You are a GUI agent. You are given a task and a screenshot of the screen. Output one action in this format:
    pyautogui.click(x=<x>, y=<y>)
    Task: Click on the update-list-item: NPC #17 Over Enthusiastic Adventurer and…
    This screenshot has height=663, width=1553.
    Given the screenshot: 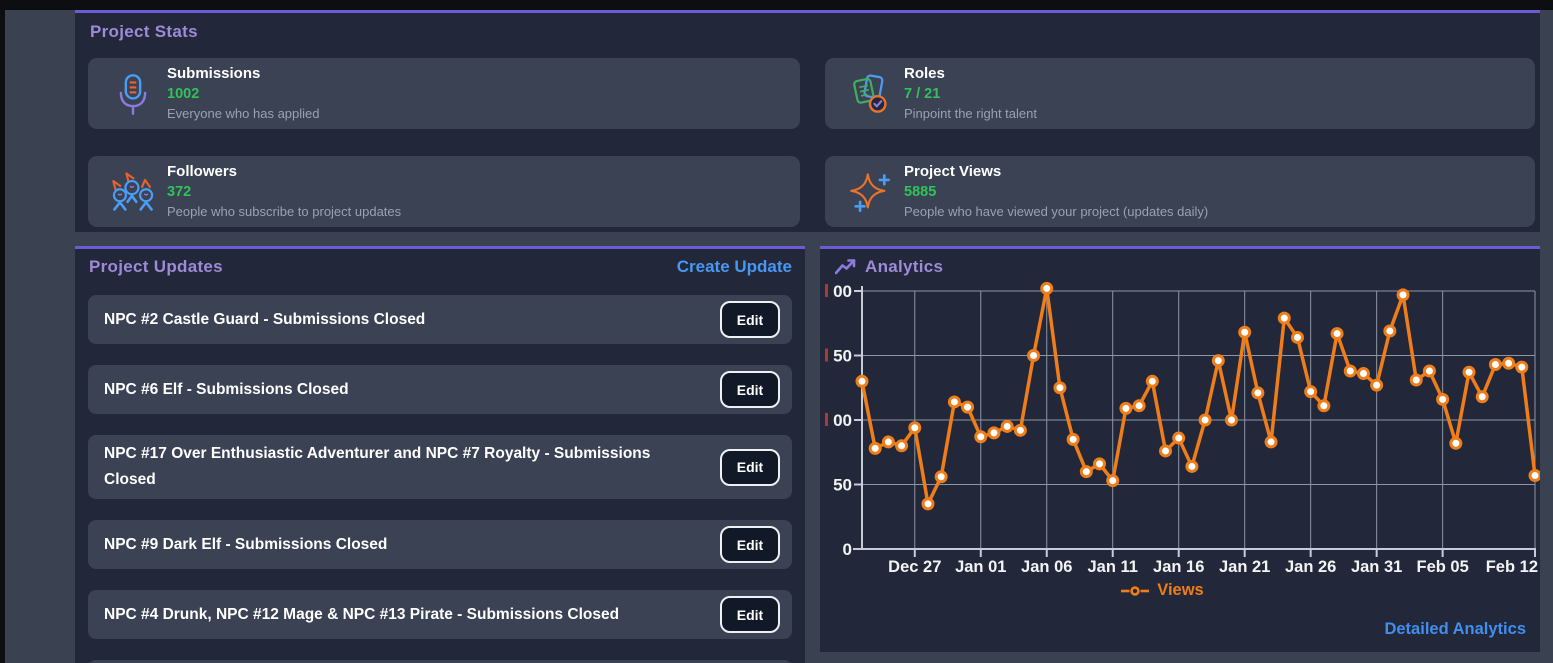 What is the action you would take?
    pyautogui.click(x=440, y=467)
    